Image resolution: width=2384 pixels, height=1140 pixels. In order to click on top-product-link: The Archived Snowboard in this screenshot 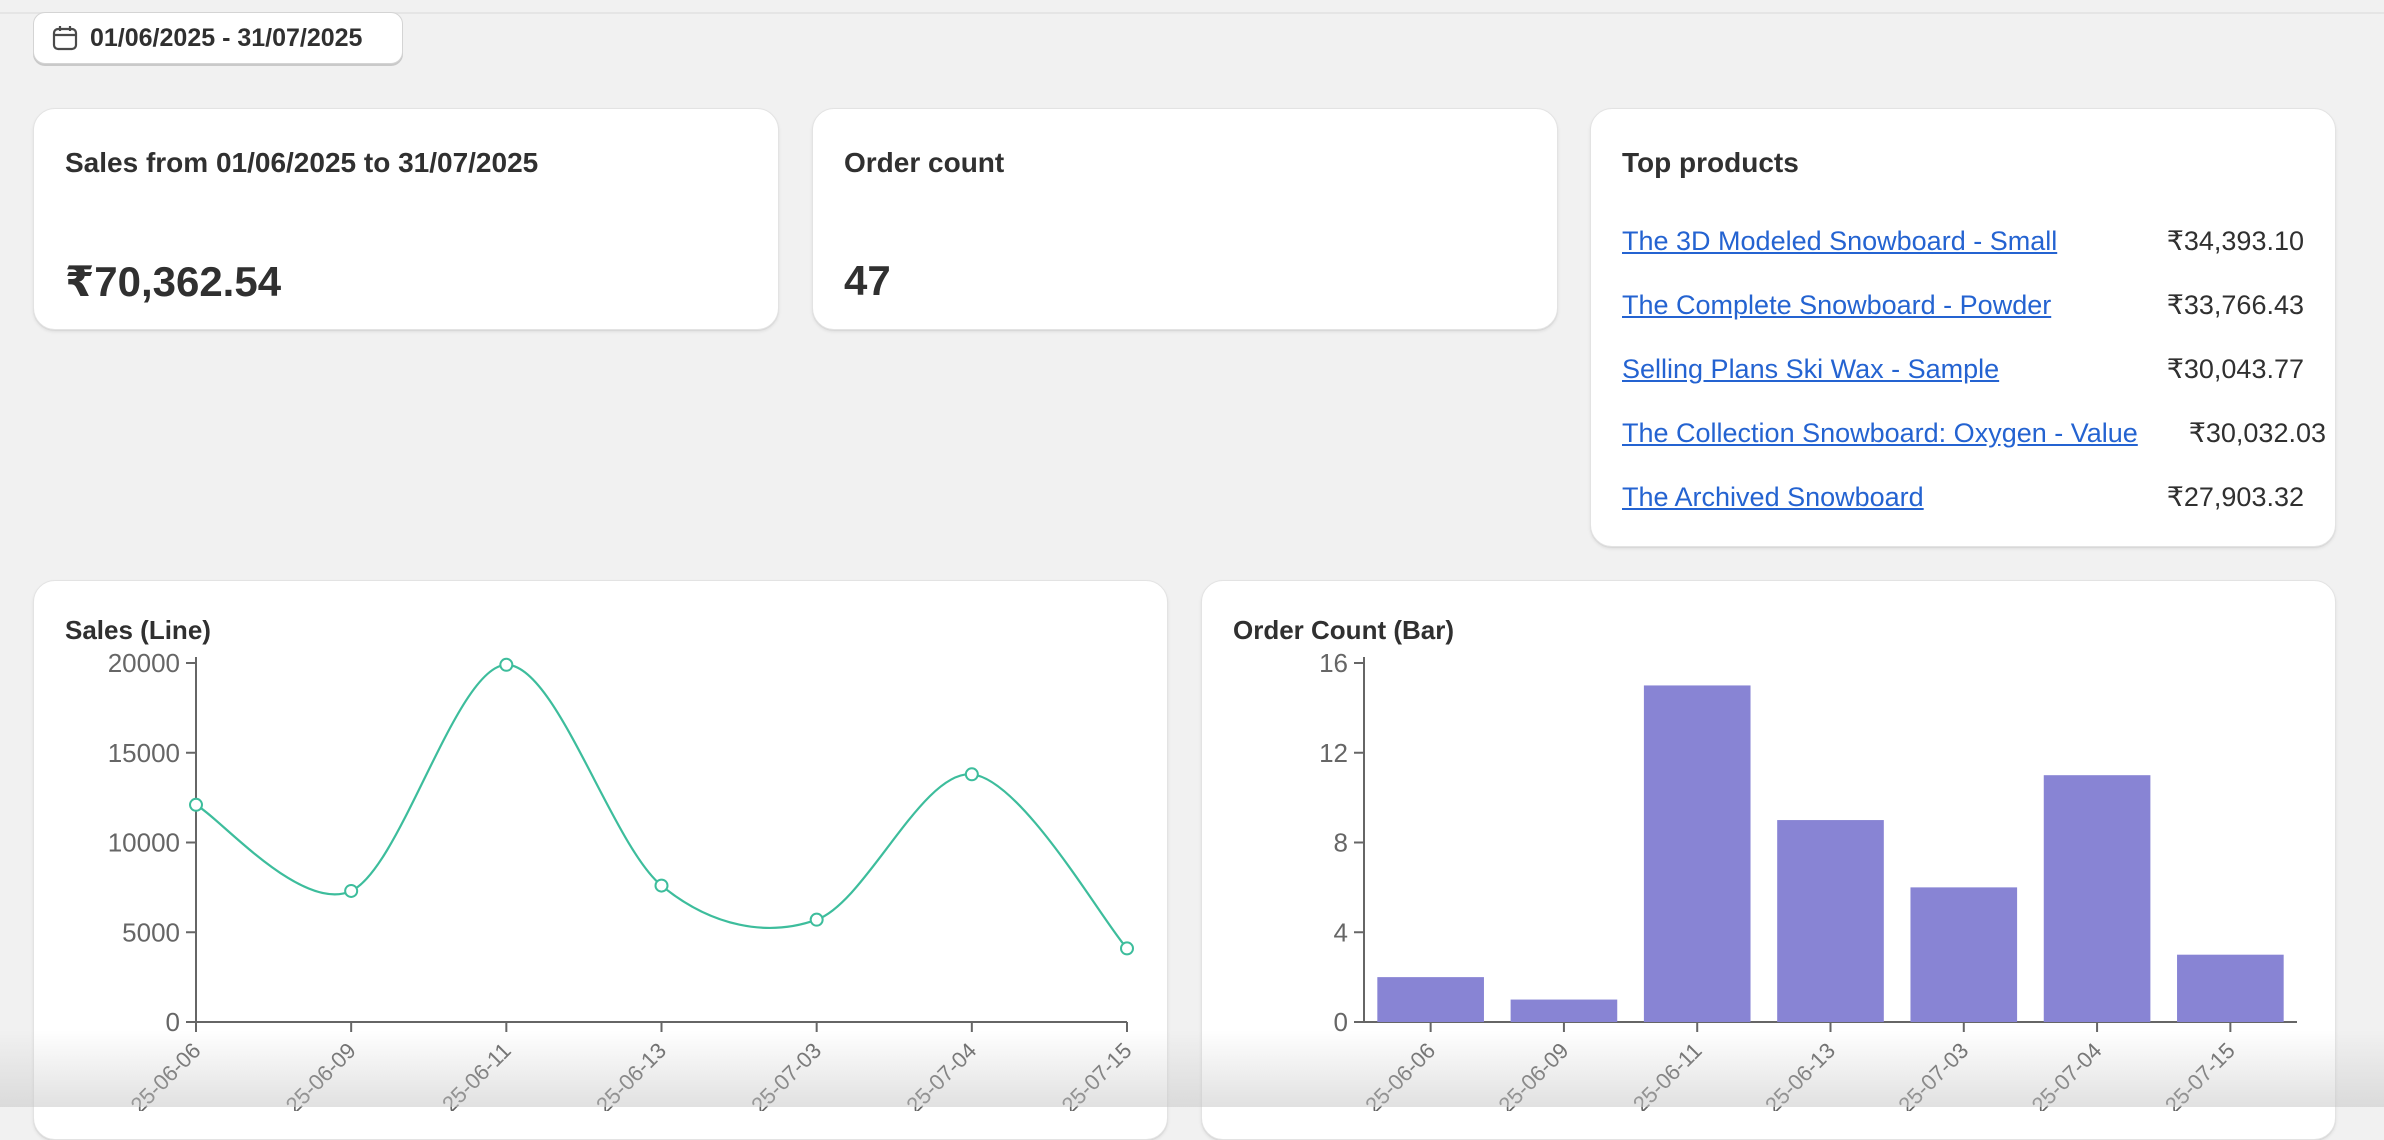, I will do `click(1773, 496)`.